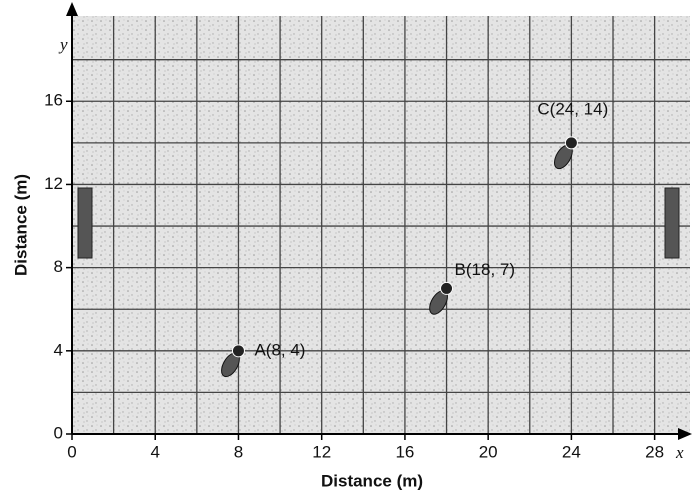 Image resolution: width=694 pixels, height=496 pixels. I want to click on y-axis-name: y, so click(63, 44).